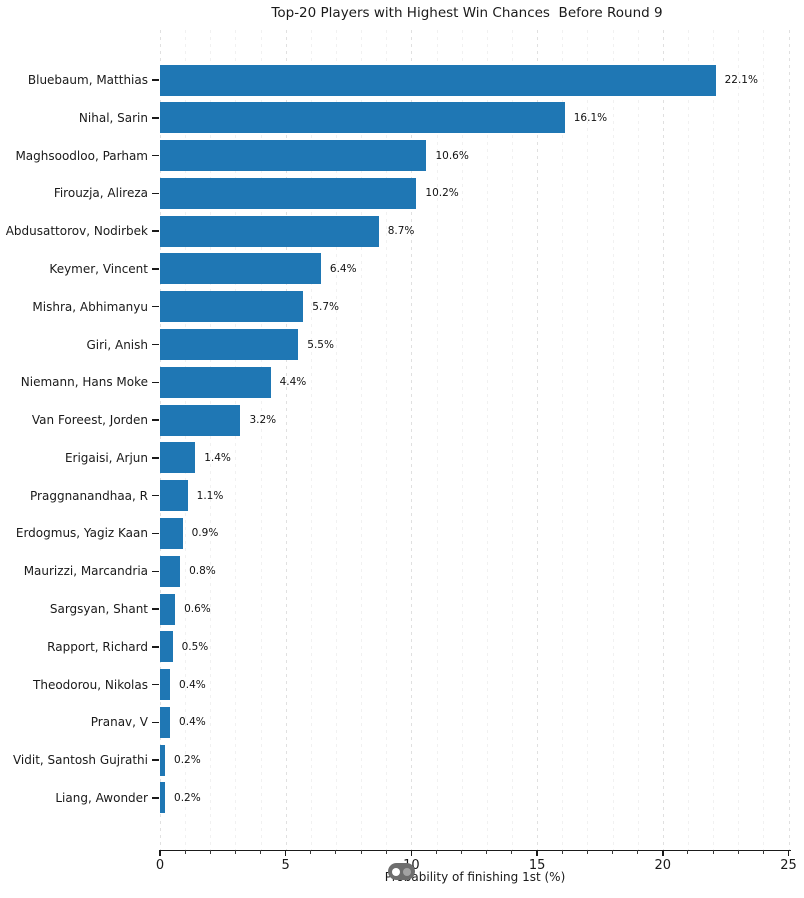 The height and width of the screenshot is (898, 804). What do you see at coordinates (160, 865) in the screenshot?
I see `x-tick-label: 0` at bounding box center [160, 865].